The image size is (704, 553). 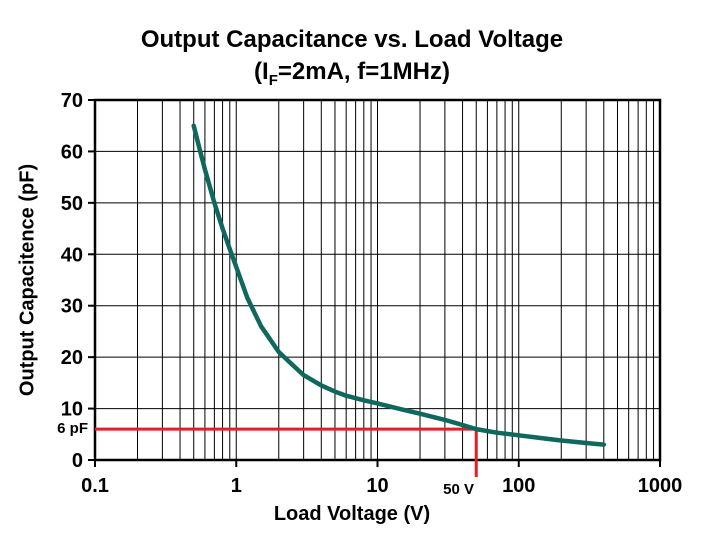 What do you see at coordinates (660, 486) in the screenshot?
I see `x-tick-label: 1000` at bounding box center [660, 486].